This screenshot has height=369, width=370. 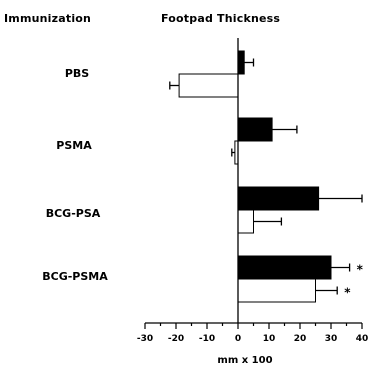 What do you see at coordinates (75, 276) in the screenshot?
I see `category-label: BCG-PSMA` at bounding box center [75, 276].